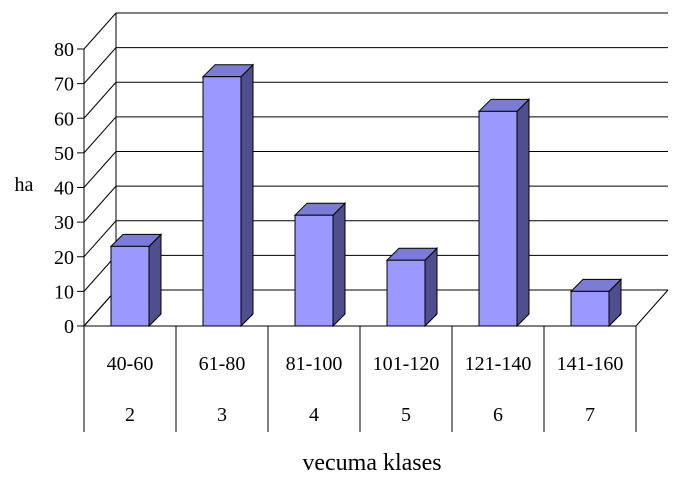  Describe the element at coordinates (498, 415) in the screenshot. I see `x-tick-code: 6` at that location.